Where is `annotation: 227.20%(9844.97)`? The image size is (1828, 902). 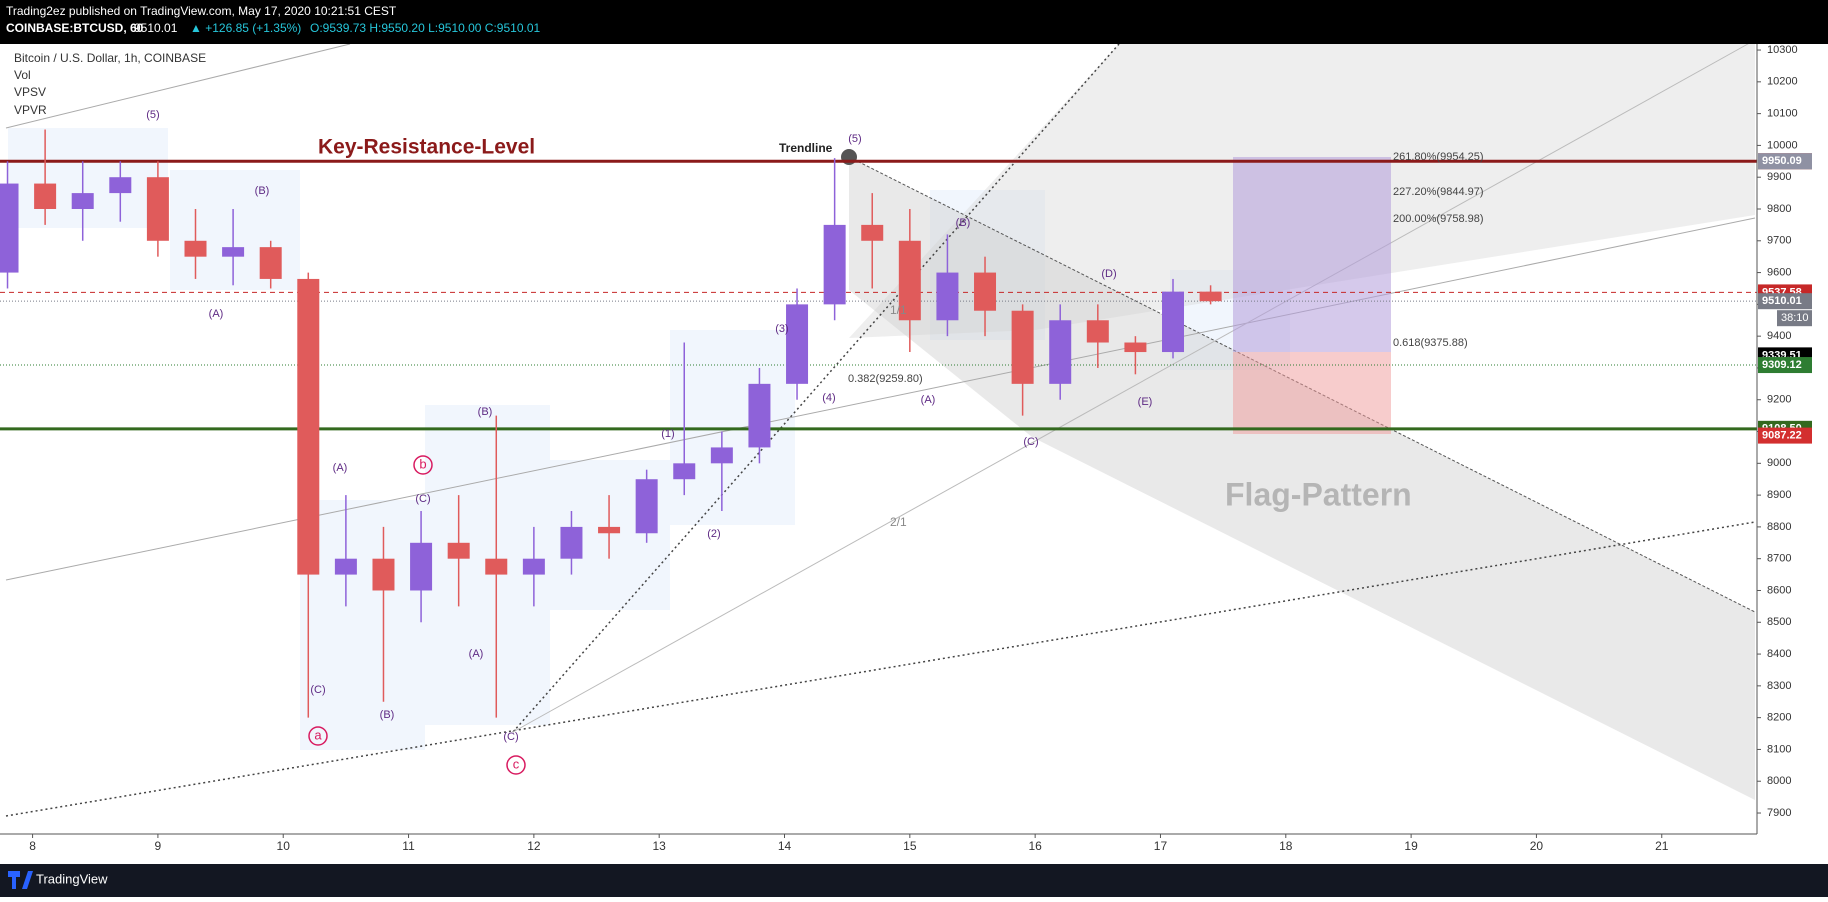
annotation: 227.20%(9844.97) is located at coordinates (1438, 192).